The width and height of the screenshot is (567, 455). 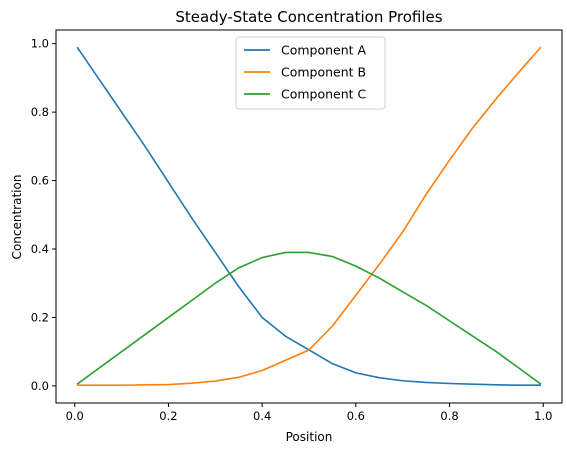 What do you see at coordinates (40, 44) in the screenshot?
I see `y-tick-label: 1.0` at bounding box center [40, 44].